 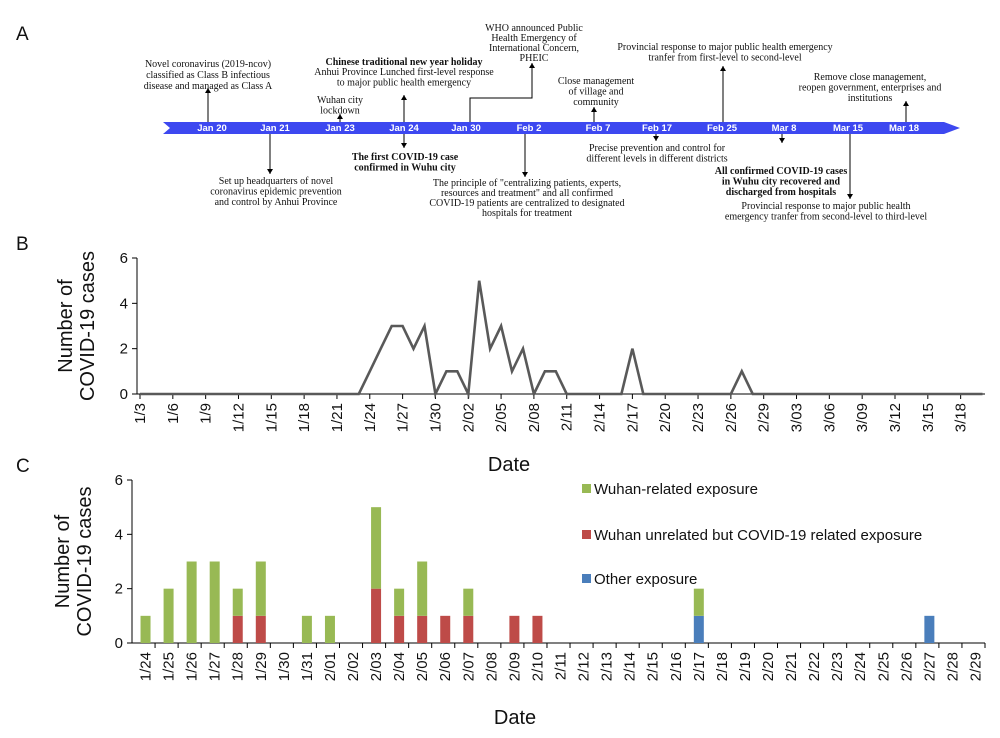 I want to click on timeline-event-line: Health Emergency of, so click(x=534, y=38).